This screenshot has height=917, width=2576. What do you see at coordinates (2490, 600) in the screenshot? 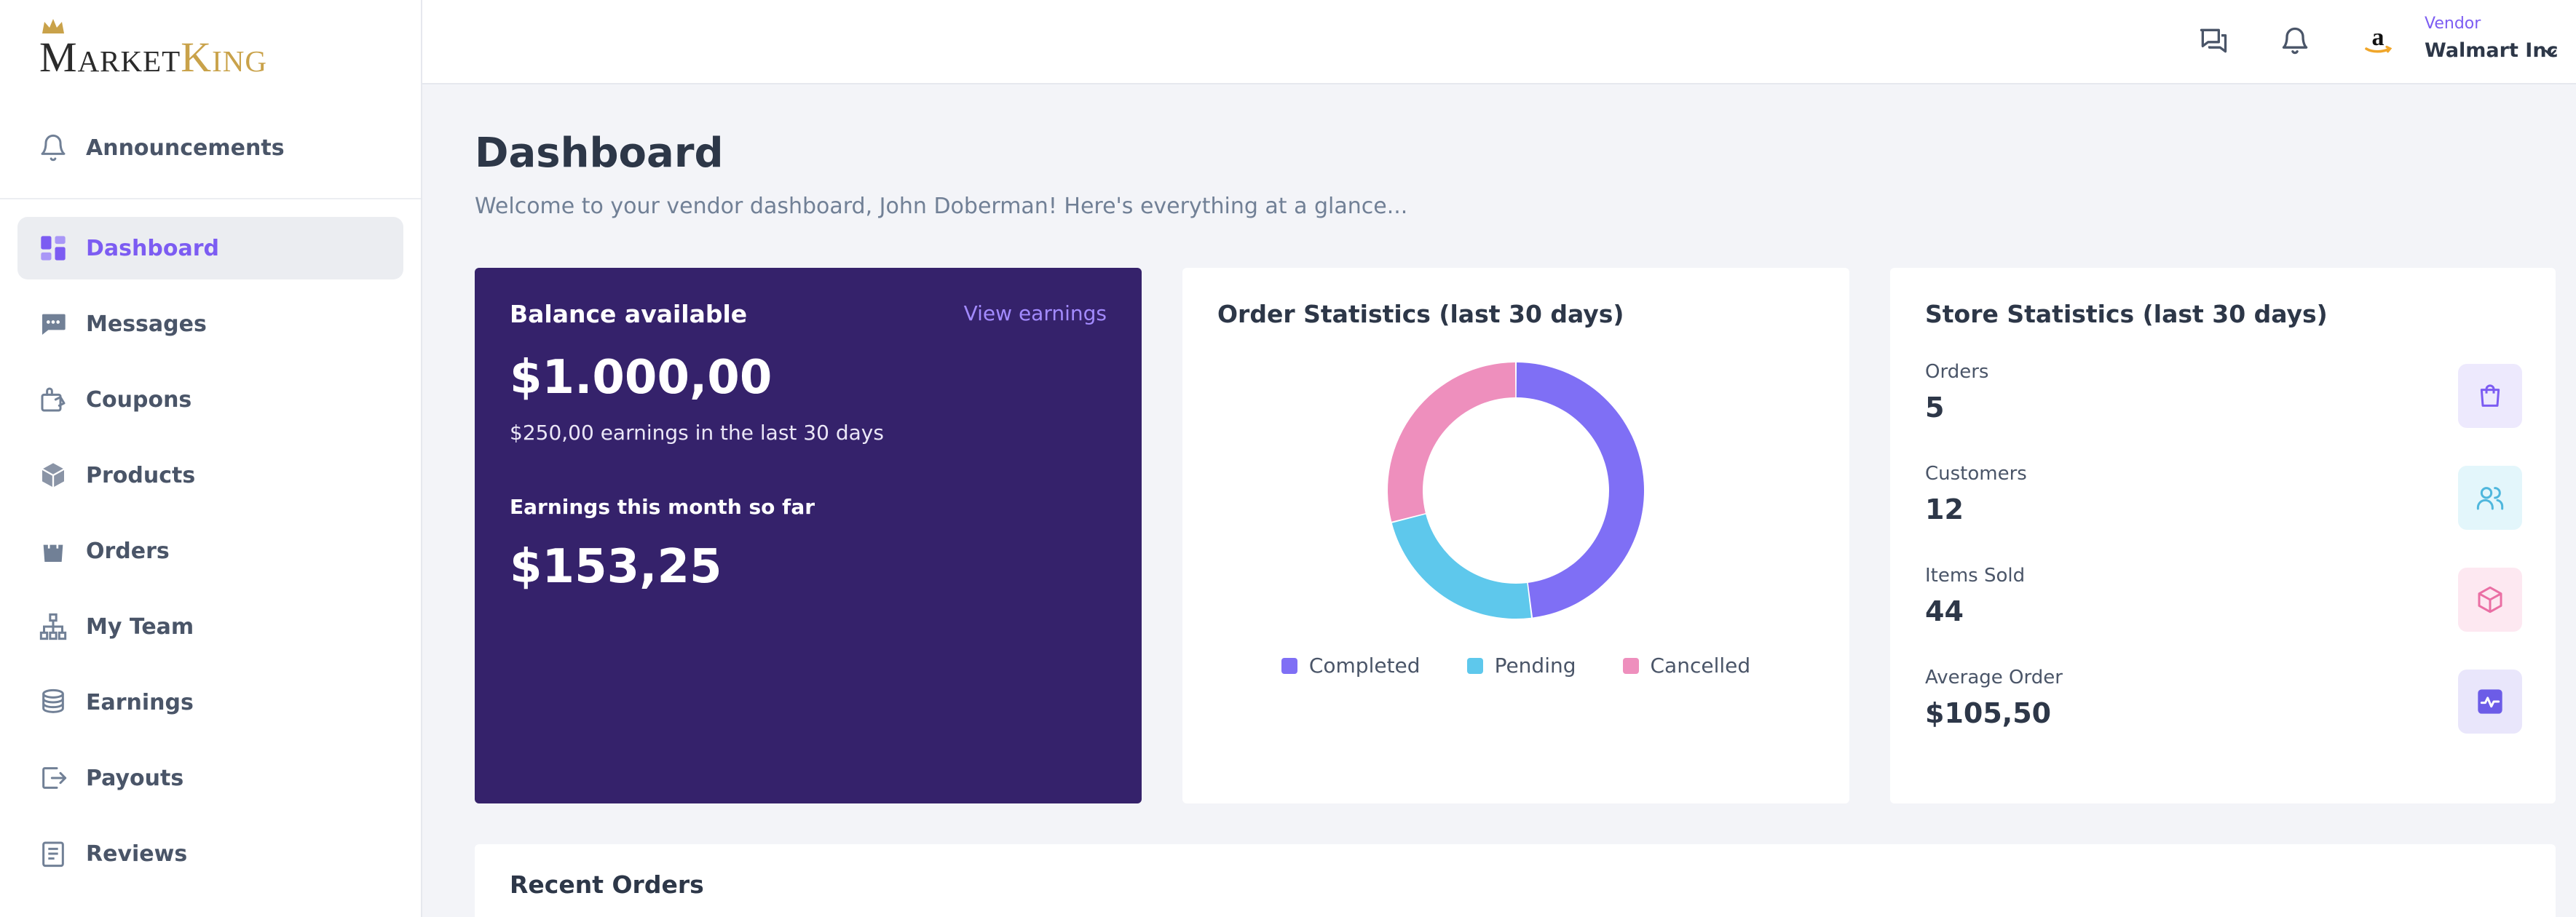
I see `cube-icon` at bounding box center [2490, 600].